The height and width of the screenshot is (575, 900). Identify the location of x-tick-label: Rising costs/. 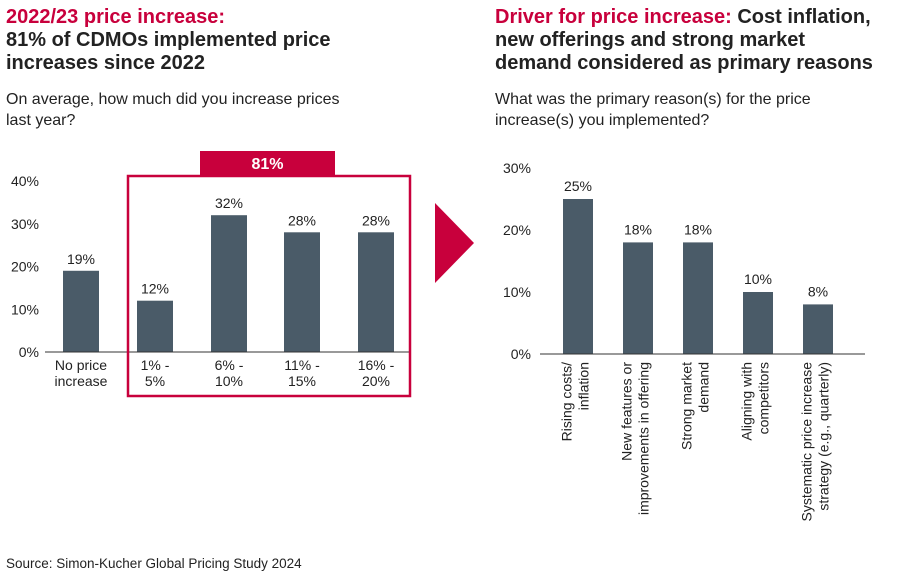
(567, 401).